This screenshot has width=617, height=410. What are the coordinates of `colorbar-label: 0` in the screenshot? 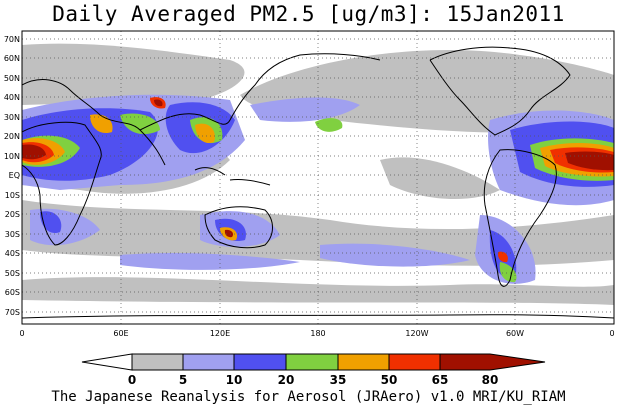 It's located at (132, 380).